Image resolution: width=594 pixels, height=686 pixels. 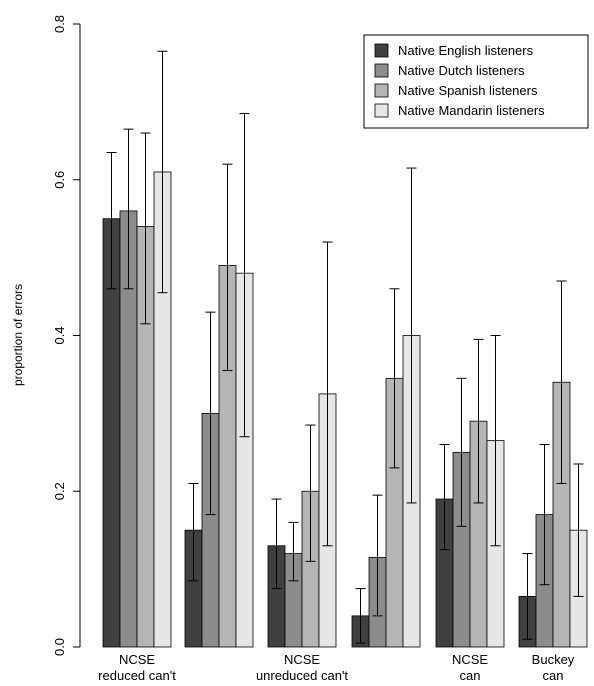 I want to click on legend-box, so click(x=476, y=81).